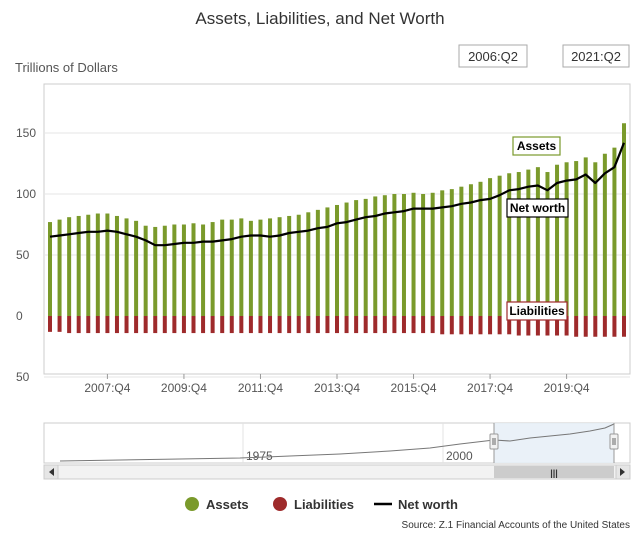 This screenshot has width=640, height=533. I want to click on net-worth-callout-text: Net worth, so click(537, 208).